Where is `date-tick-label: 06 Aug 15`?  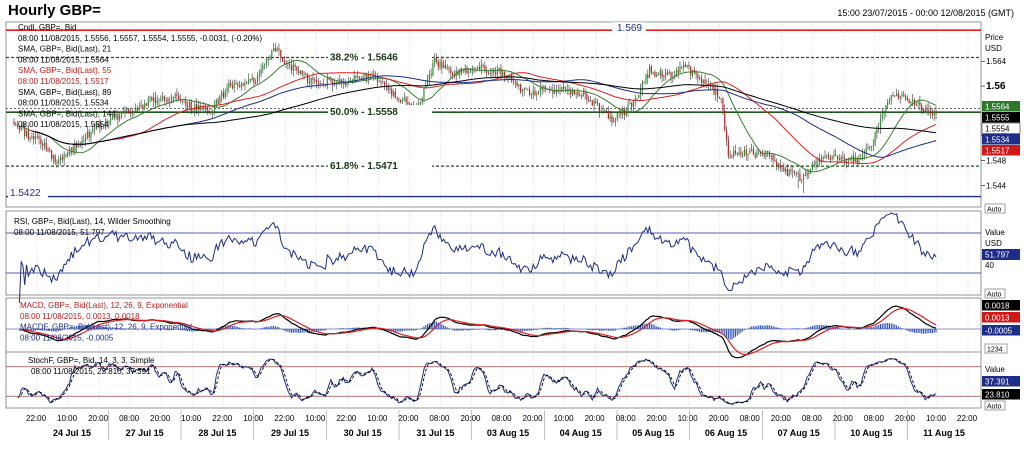
date-tick-label: 06 Aug 15 is located at coordinates (726, 433).